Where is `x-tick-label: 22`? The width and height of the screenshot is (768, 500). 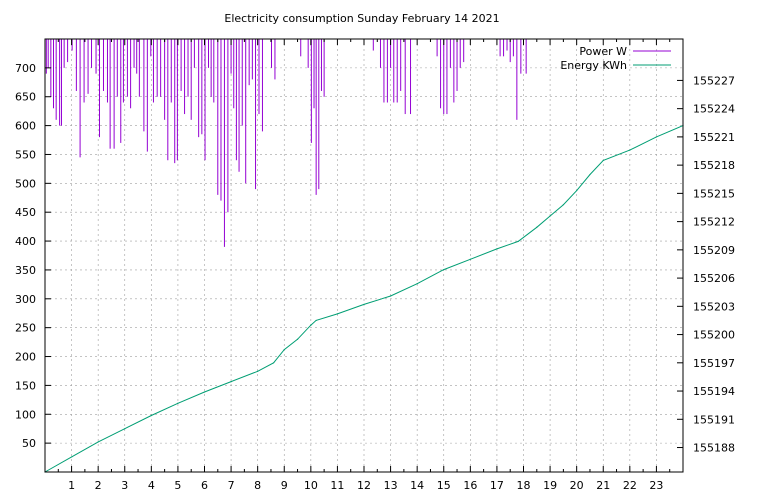 x-tick-label: 22 is located at coordinates (630, 485).